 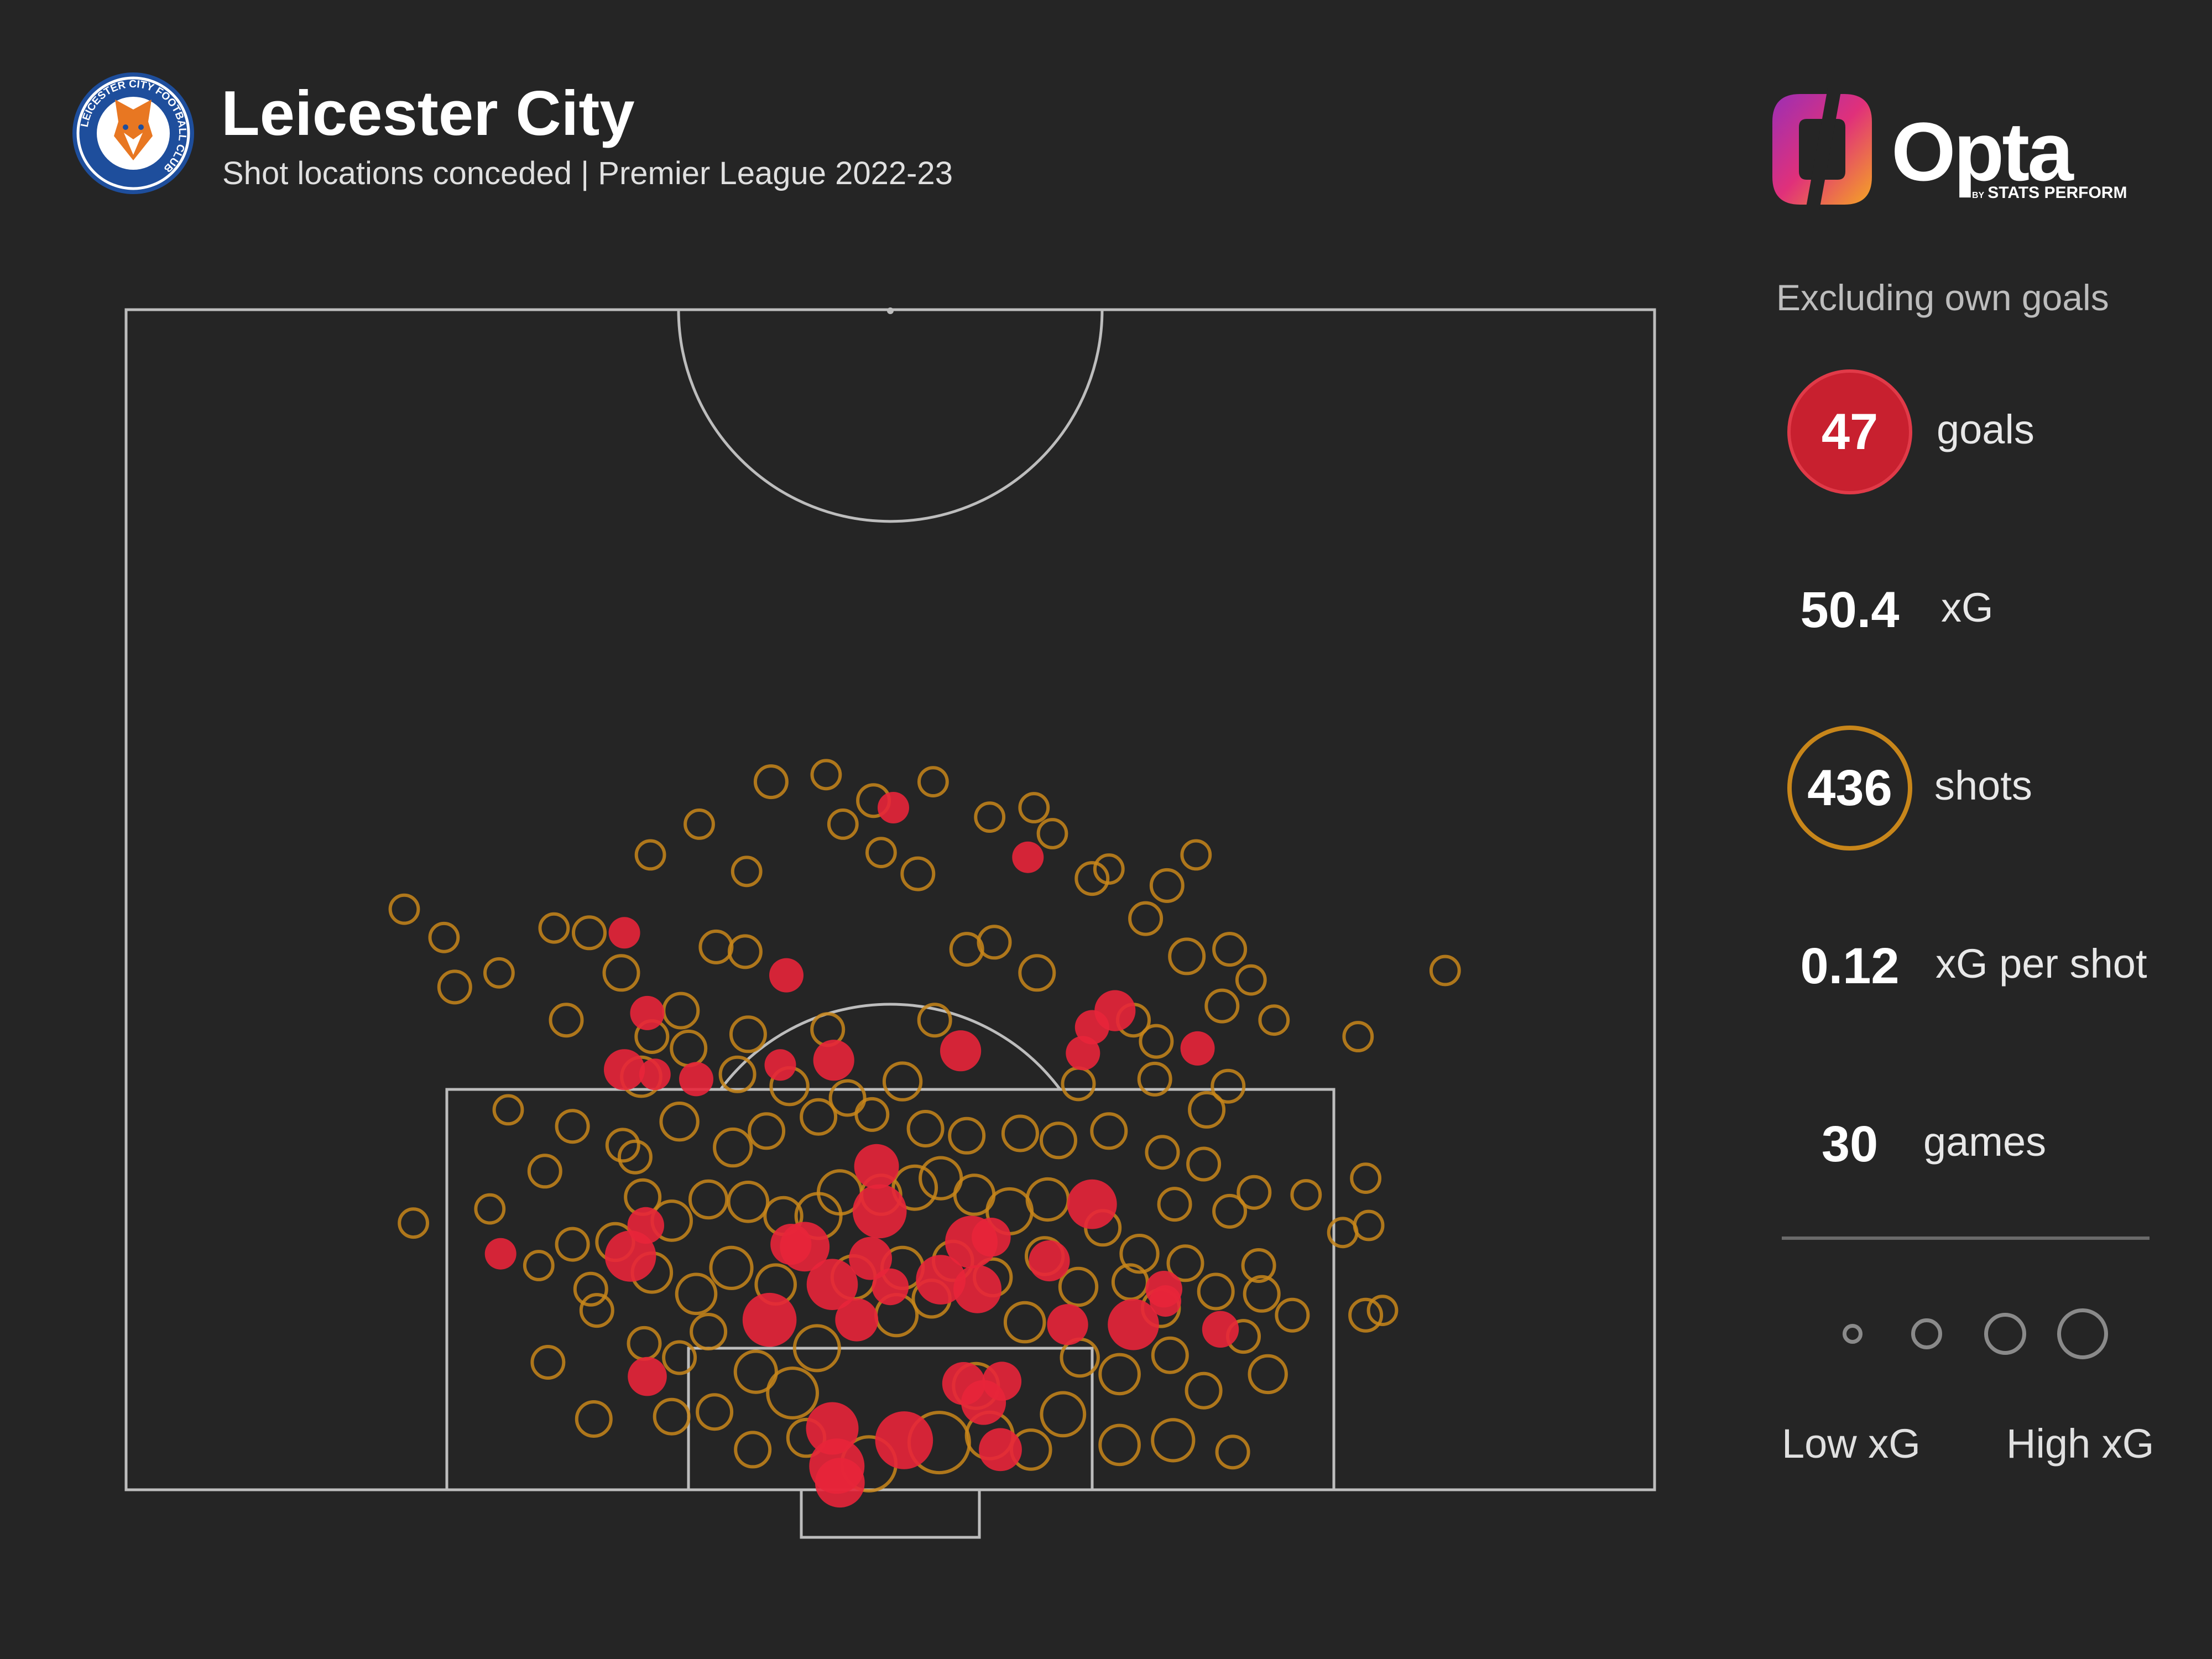 I want to click on club-crest-logo: LEICESTER CITY FOOTBALL CLUB, so click(x=133, y=133).